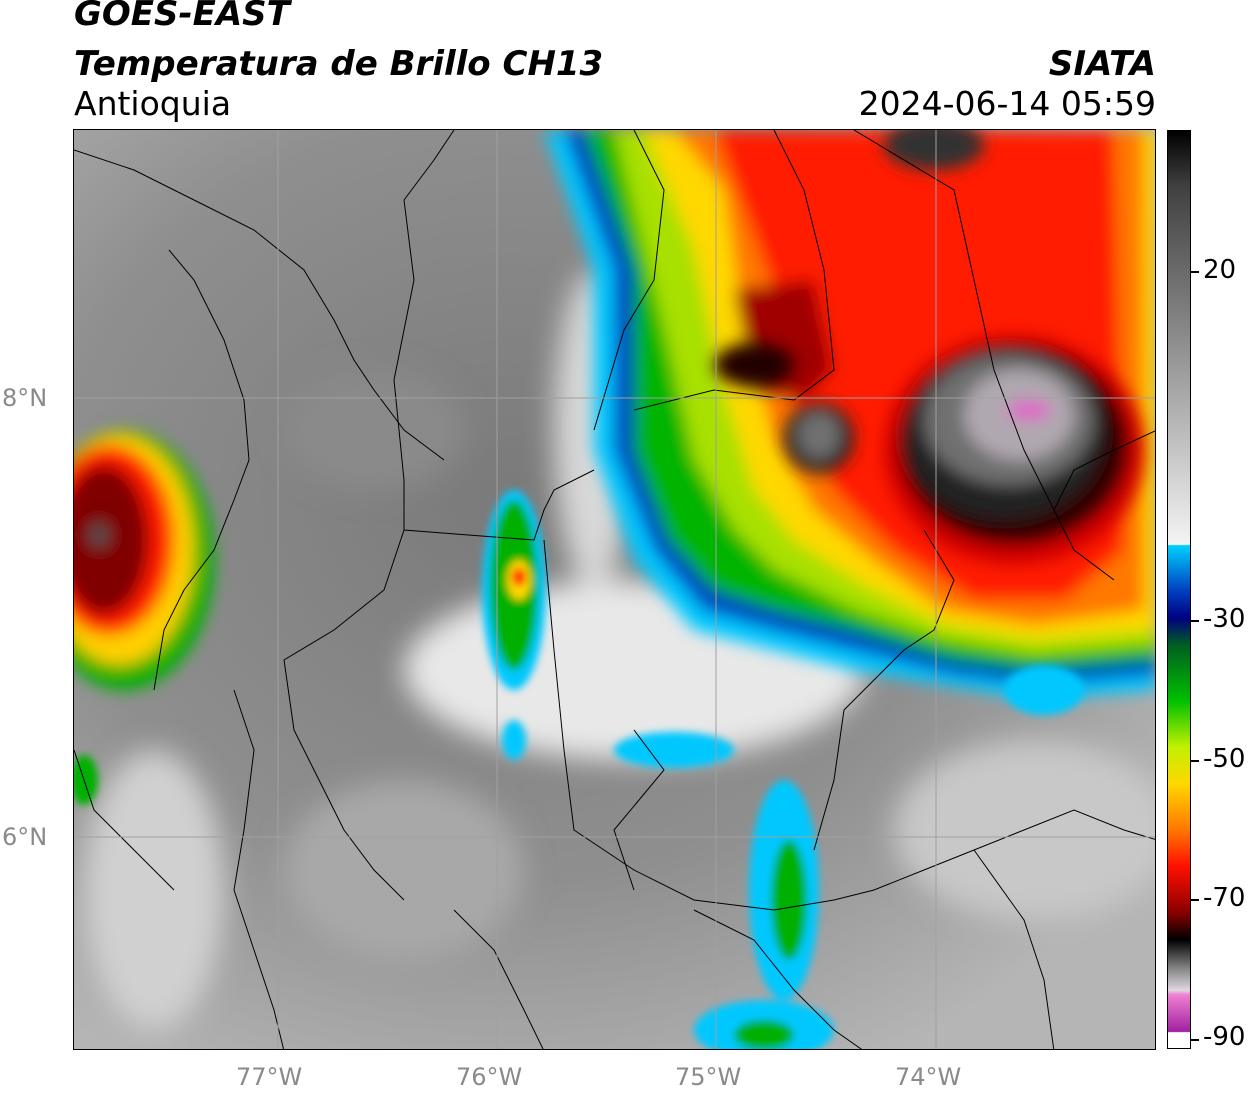 This screenshot has width=1252, height=1099. I want to click on colorbar-gradient, so click(1179, 589).